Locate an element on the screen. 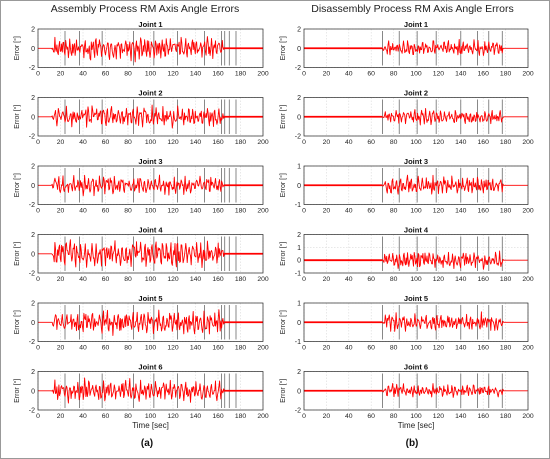 This screenshot has width=550, height=459. p0j5-xtick-label: 100 is located at coordinates (151, 348).